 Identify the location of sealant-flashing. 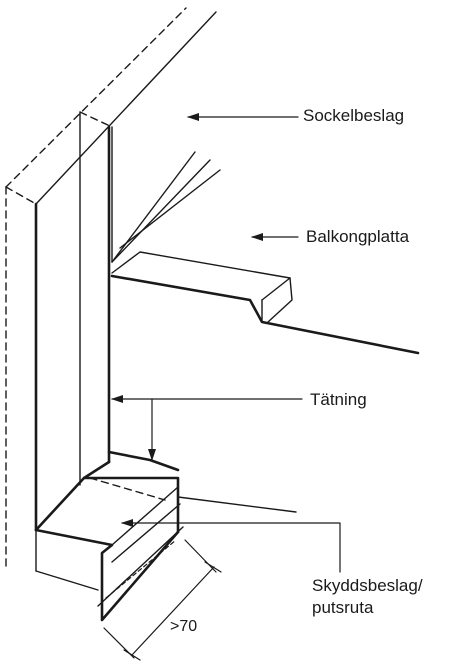
(131, 492).